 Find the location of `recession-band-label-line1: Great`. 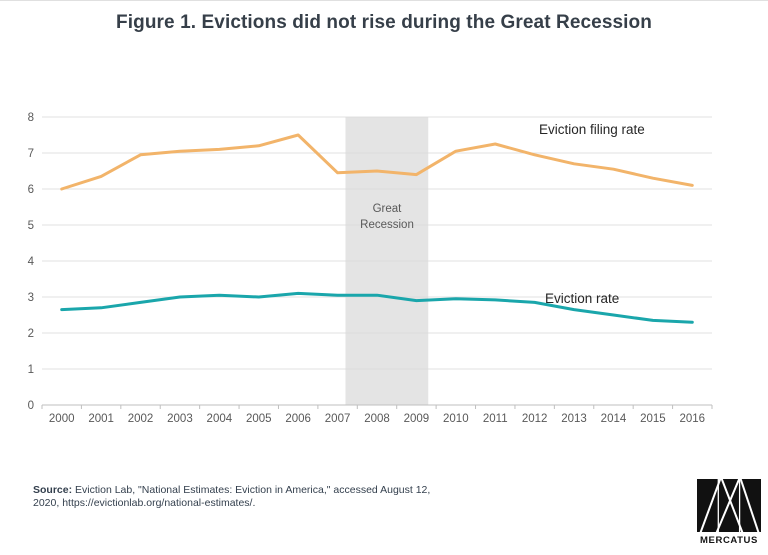

recession-band-label-line1: Great is located at coordinates (387, 209).